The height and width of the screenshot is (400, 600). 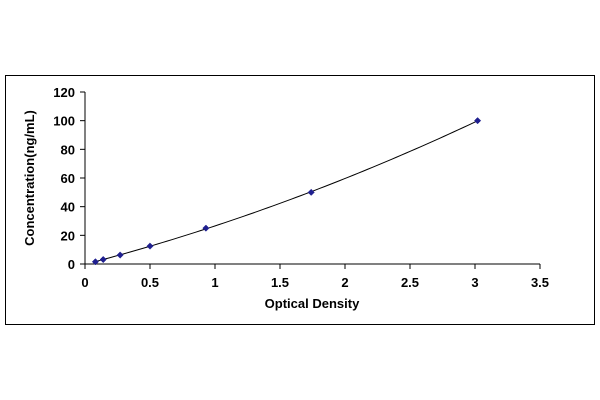 What do you see at coordinates (71, 264) in the screenshot?
I see `y-tick-label: 0` at bounding box center [71, 264].